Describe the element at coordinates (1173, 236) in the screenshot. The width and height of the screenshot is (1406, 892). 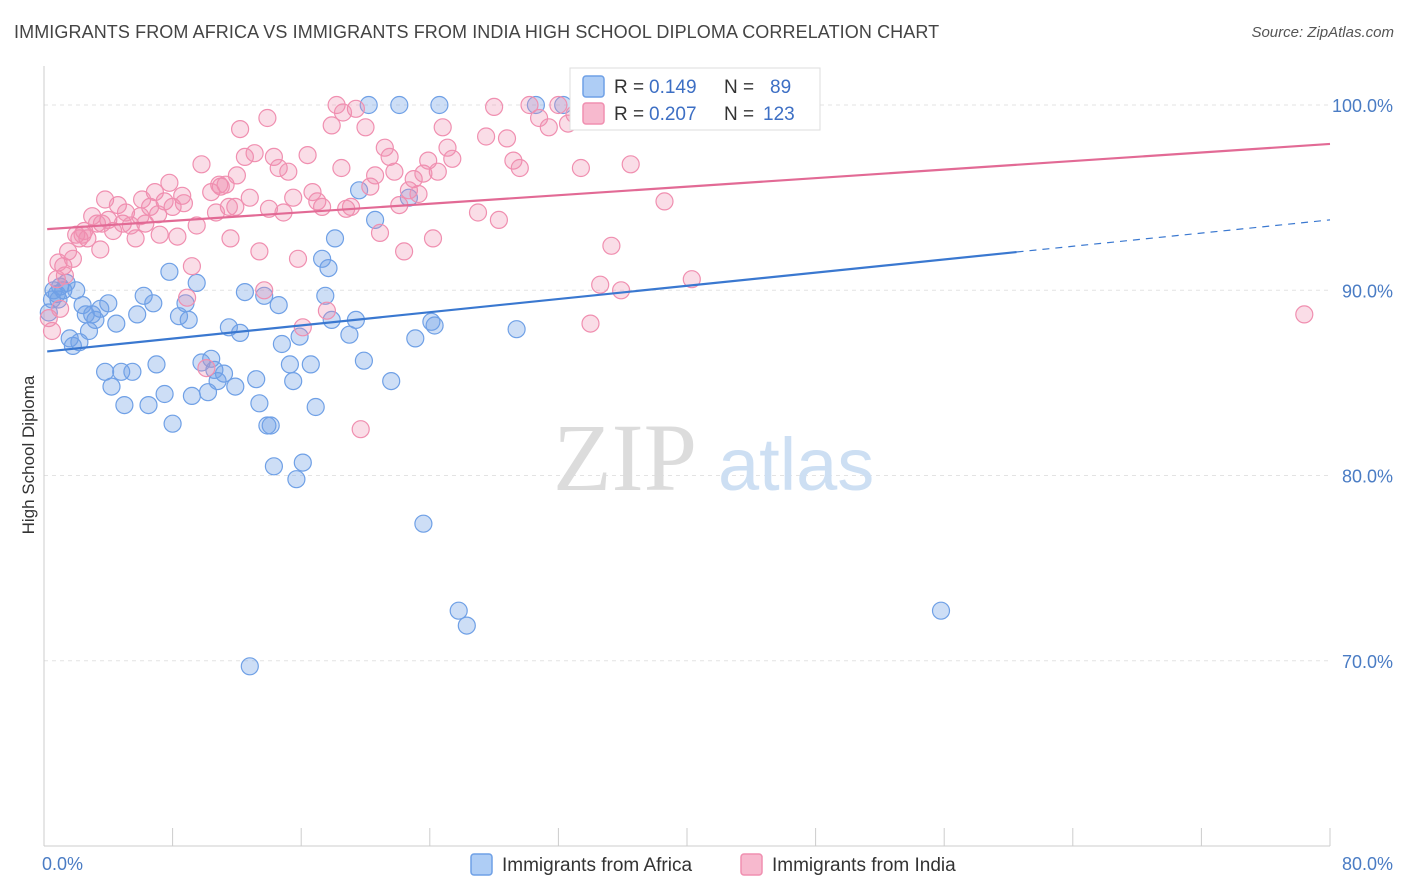
I see `trend-line-africa-extrapolated` at that location.